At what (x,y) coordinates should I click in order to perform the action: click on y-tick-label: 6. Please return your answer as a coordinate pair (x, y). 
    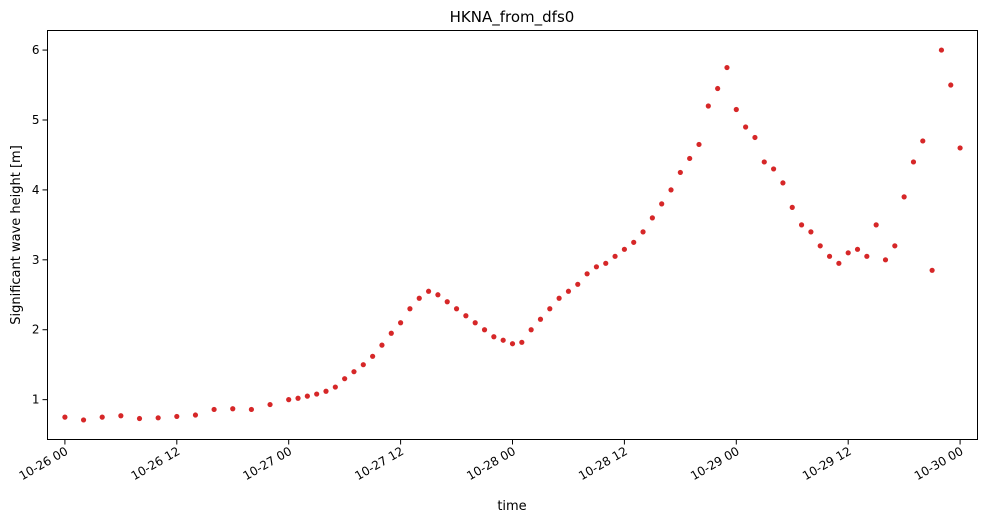
    Looking at the image, I should click on (36, 50).